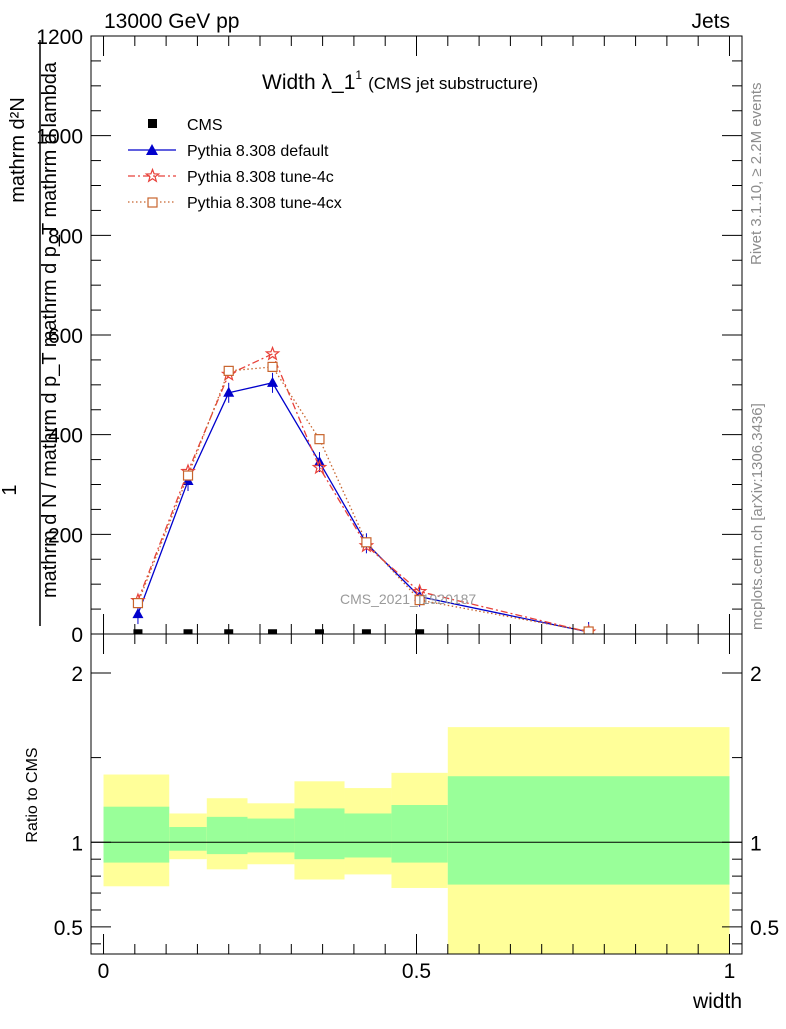 This screenshot has height=1029, width=786. Describe the element at coordinates (152, 149) in the screenshot. I see `legend-marker-default` at that location.